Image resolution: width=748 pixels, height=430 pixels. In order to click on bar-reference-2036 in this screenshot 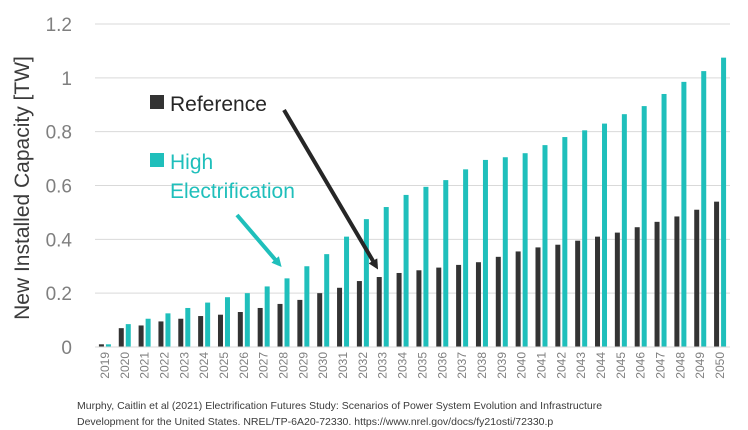, I will do `click(439, 307)`.